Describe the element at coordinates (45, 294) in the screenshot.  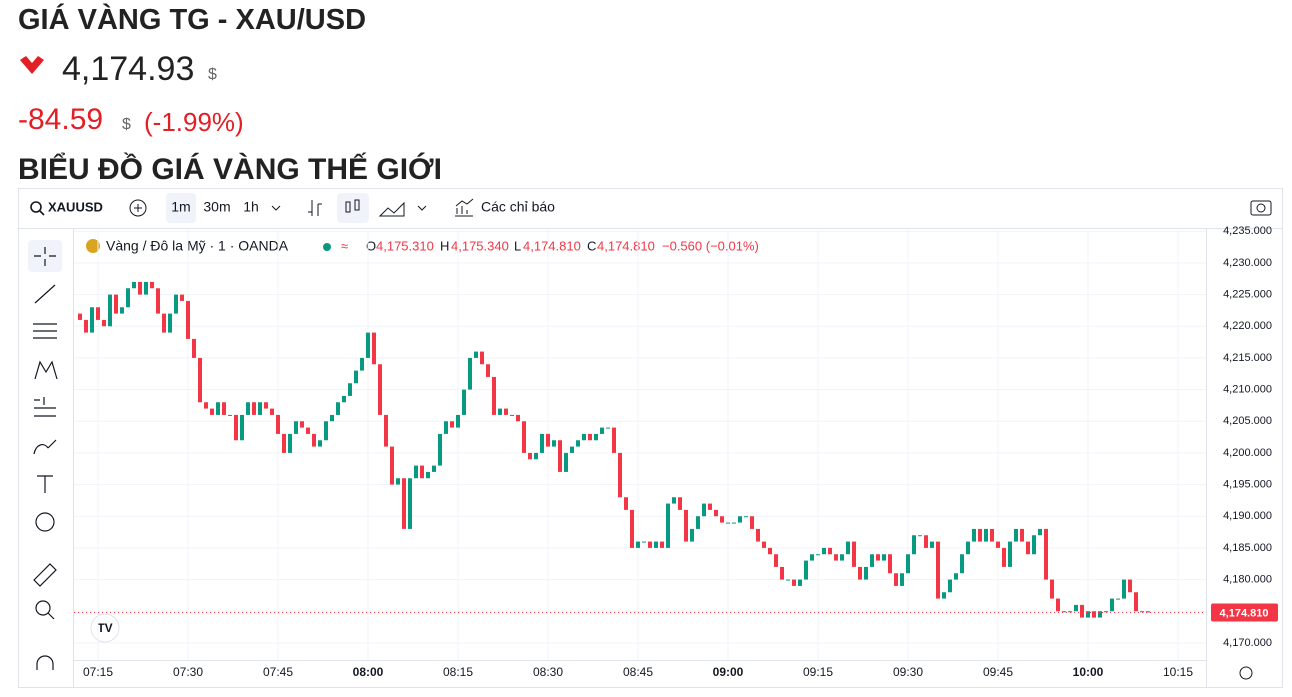
I see `line-tool` at that location.